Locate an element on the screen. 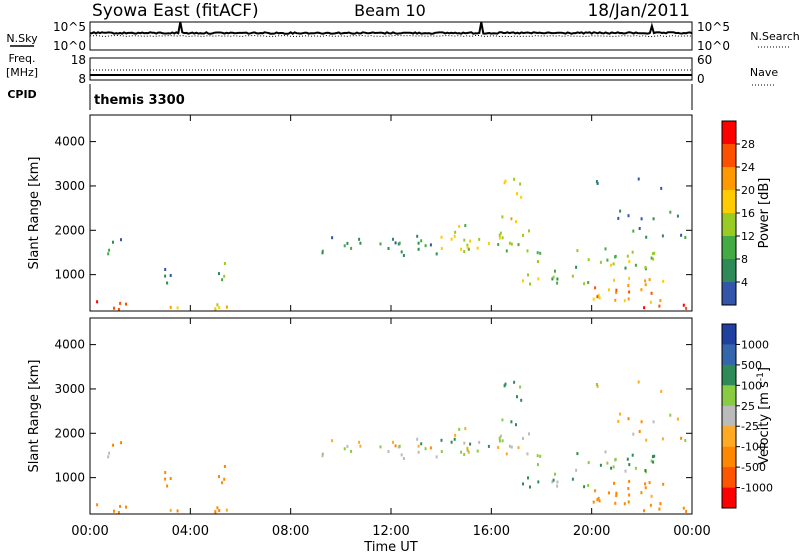 The image size is (800, 554). freq-panel-frame is located at coordinates (391, 69).